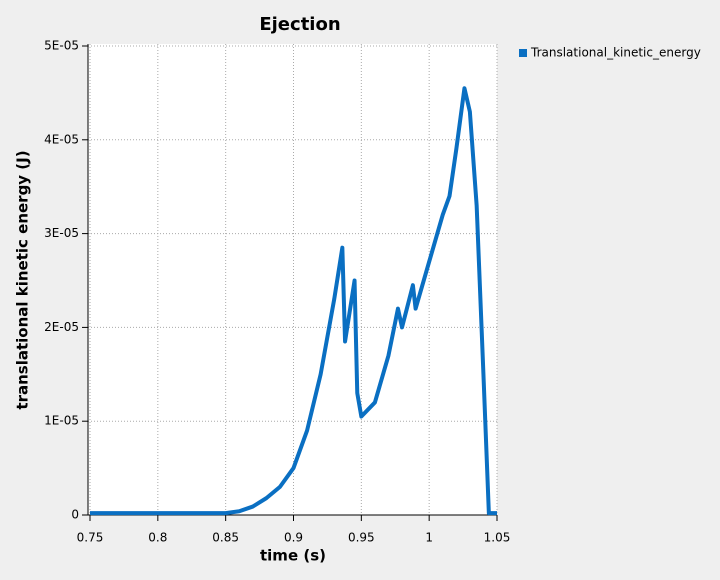 This screenshot has height=580, width=720. I want to click on y-tick-label: 0, so click(75, 515).